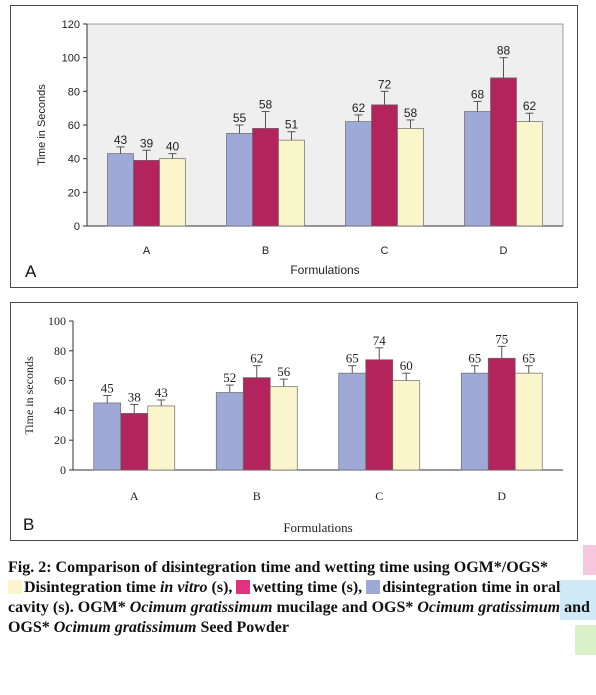 This screenshot has height=695, width=596. What do you see at coordinates (107, 388) in the screenshot?
I see `data-label: 45` at bounding box center [107, 388].